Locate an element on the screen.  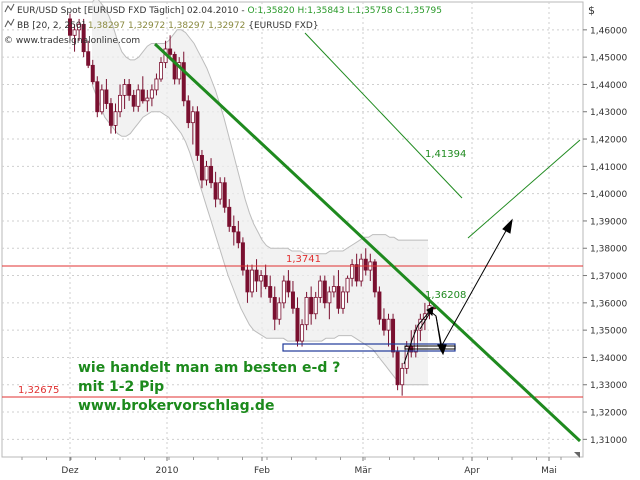
header-bb-values: 1,38297 1,32972 1,38297 1,32972 is located at coordinates (168, 26).